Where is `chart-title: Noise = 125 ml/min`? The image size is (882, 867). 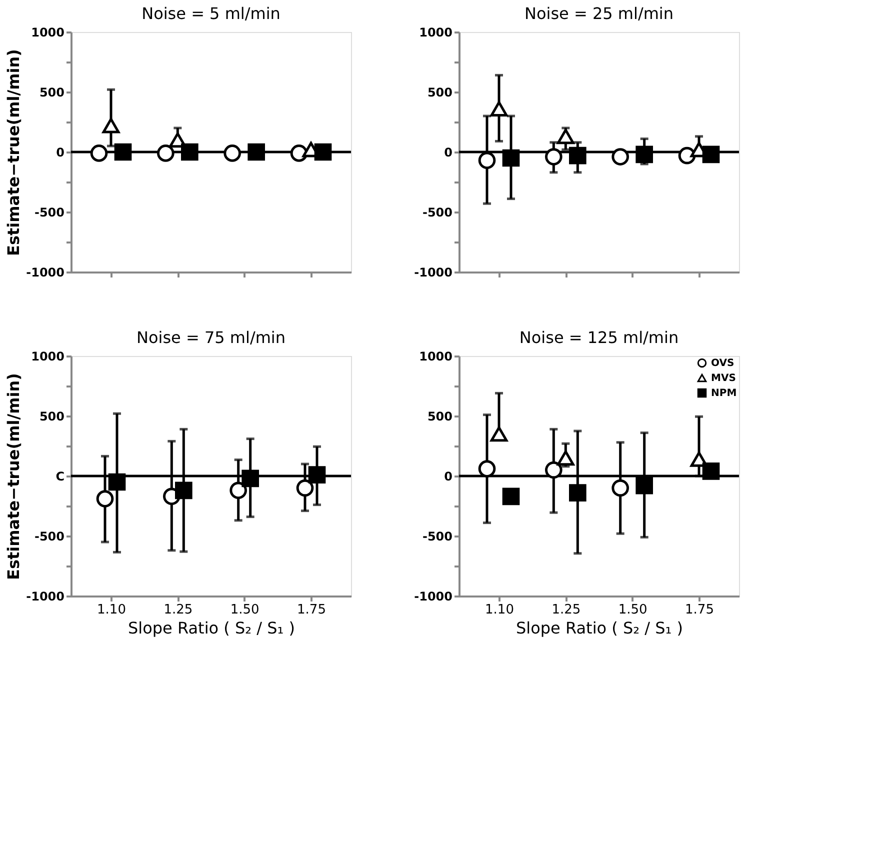 chart-title: Noise = 125 ml/min is located at coordinates (599, 337).